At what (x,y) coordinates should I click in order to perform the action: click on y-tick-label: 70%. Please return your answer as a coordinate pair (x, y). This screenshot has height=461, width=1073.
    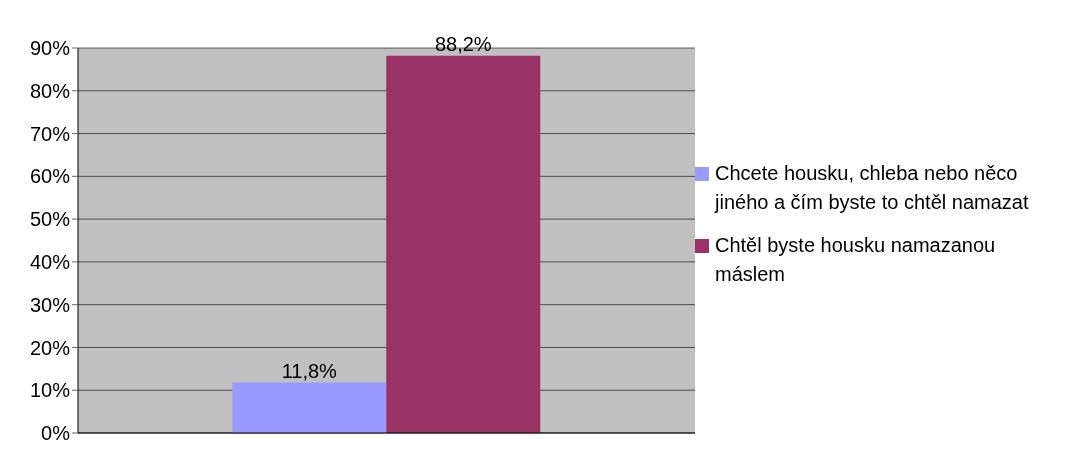
    Looking at the image, I should click on (50, 133).